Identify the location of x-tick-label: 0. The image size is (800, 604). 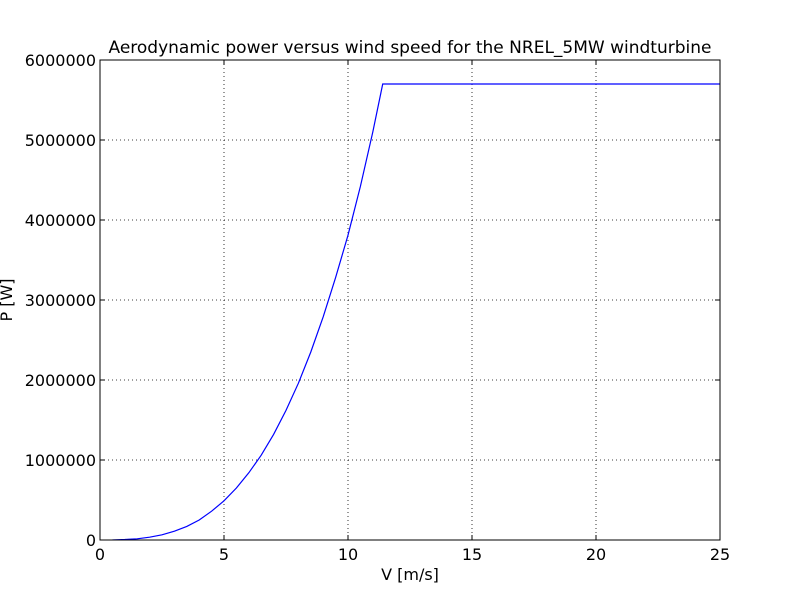
(100, 554).